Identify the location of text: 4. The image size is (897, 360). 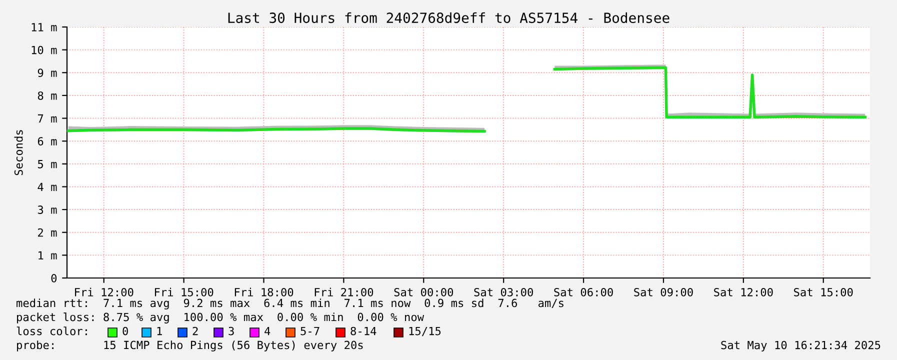
(267, 331).